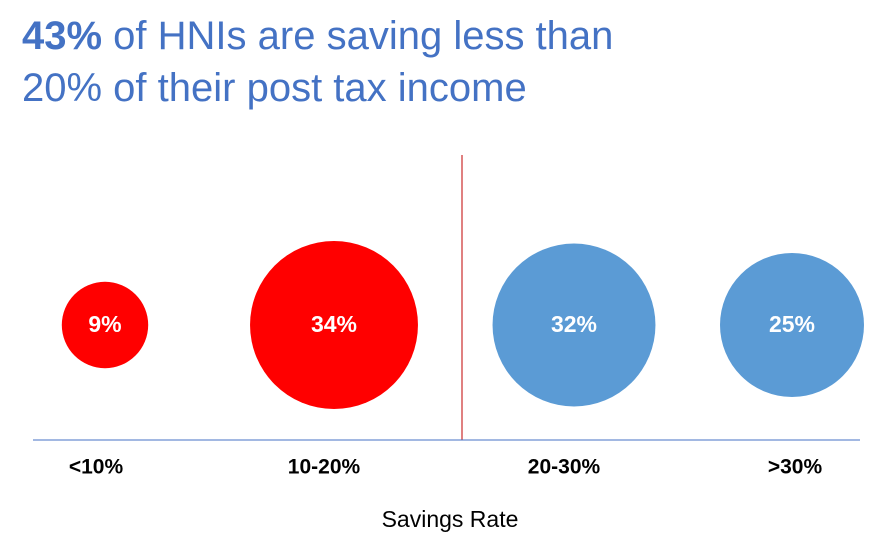 This screenshot has height=541, width=882. I want to click on title-text: of HNIs are saving less than, so click(357, 36).